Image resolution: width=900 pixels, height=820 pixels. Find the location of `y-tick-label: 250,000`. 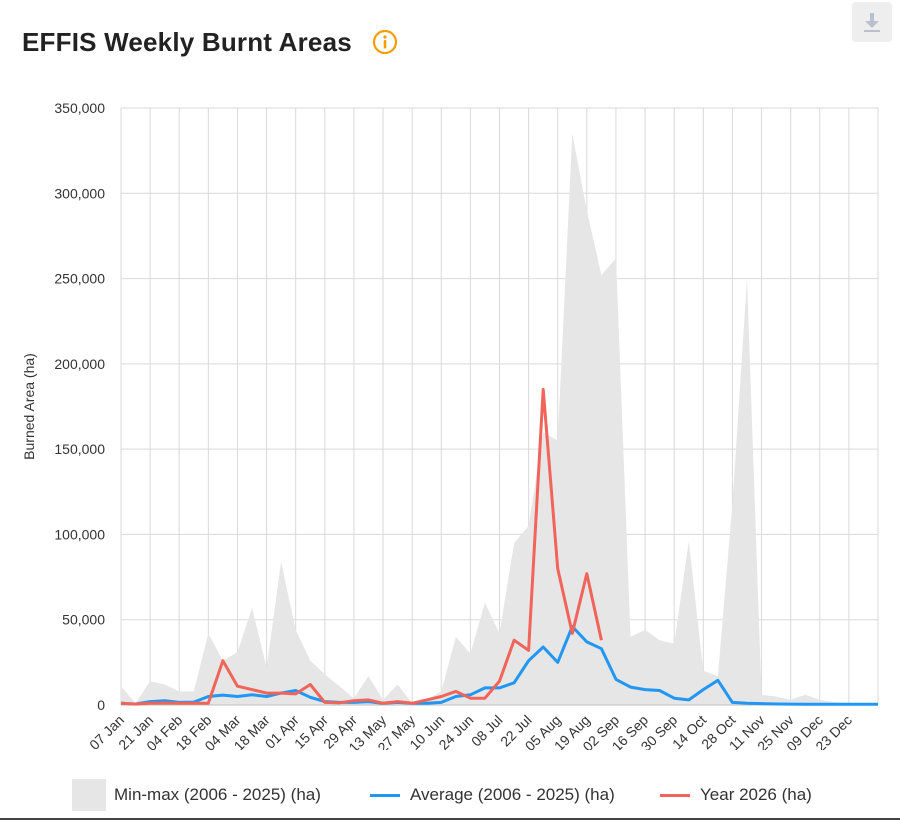

y-tick-label: 250,000 is located at coordinates (79, 279).